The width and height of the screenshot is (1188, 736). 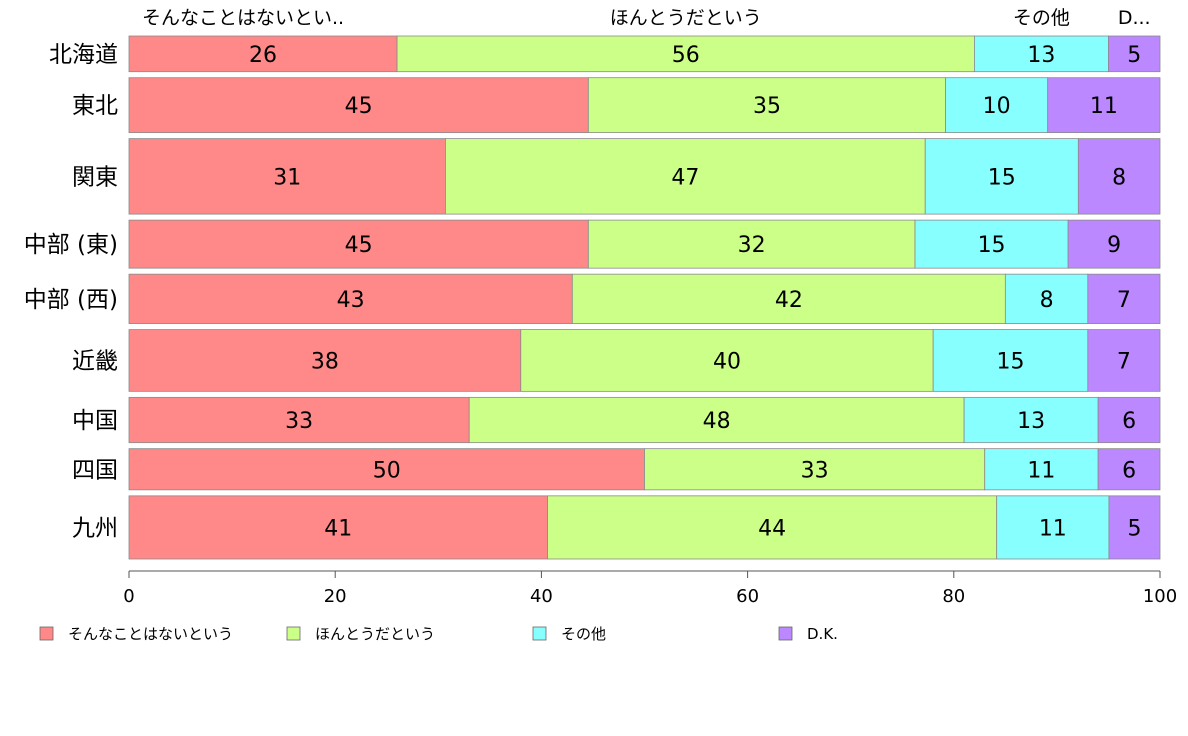 I want to click on legend-item: そんなことはないという, so click(x=136, y=634).